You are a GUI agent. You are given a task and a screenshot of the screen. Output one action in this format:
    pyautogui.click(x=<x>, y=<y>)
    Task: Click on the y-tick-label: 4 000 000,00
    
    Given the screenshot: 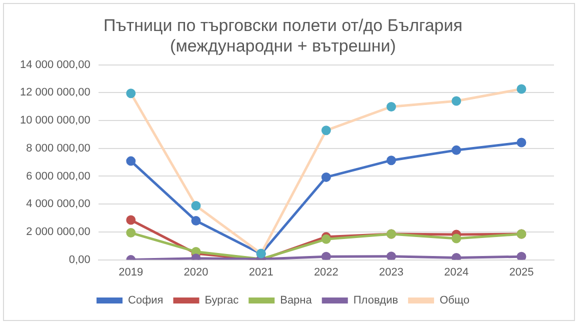 What is the action you would take?
    pyautogui.click(x=58, y=204)
    